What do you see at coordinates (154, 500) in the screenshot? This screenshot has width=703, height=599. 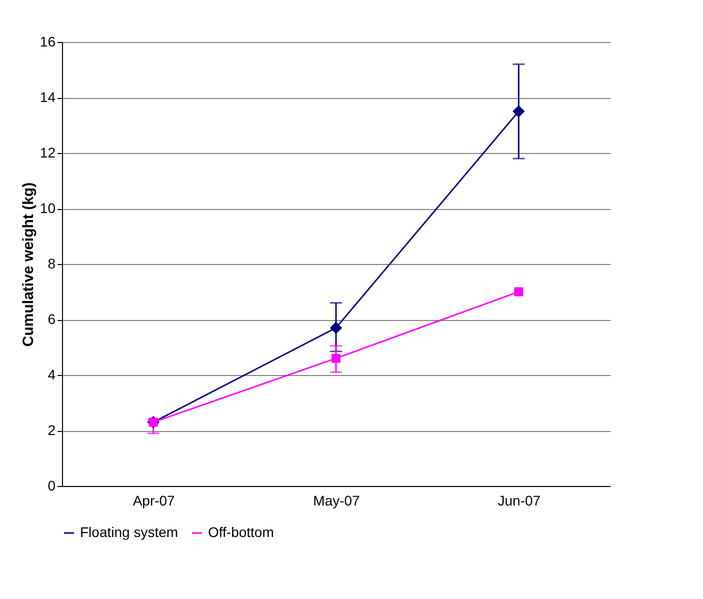 I see `x-tick-label: Apr-07` at bounding box center [154, 500].